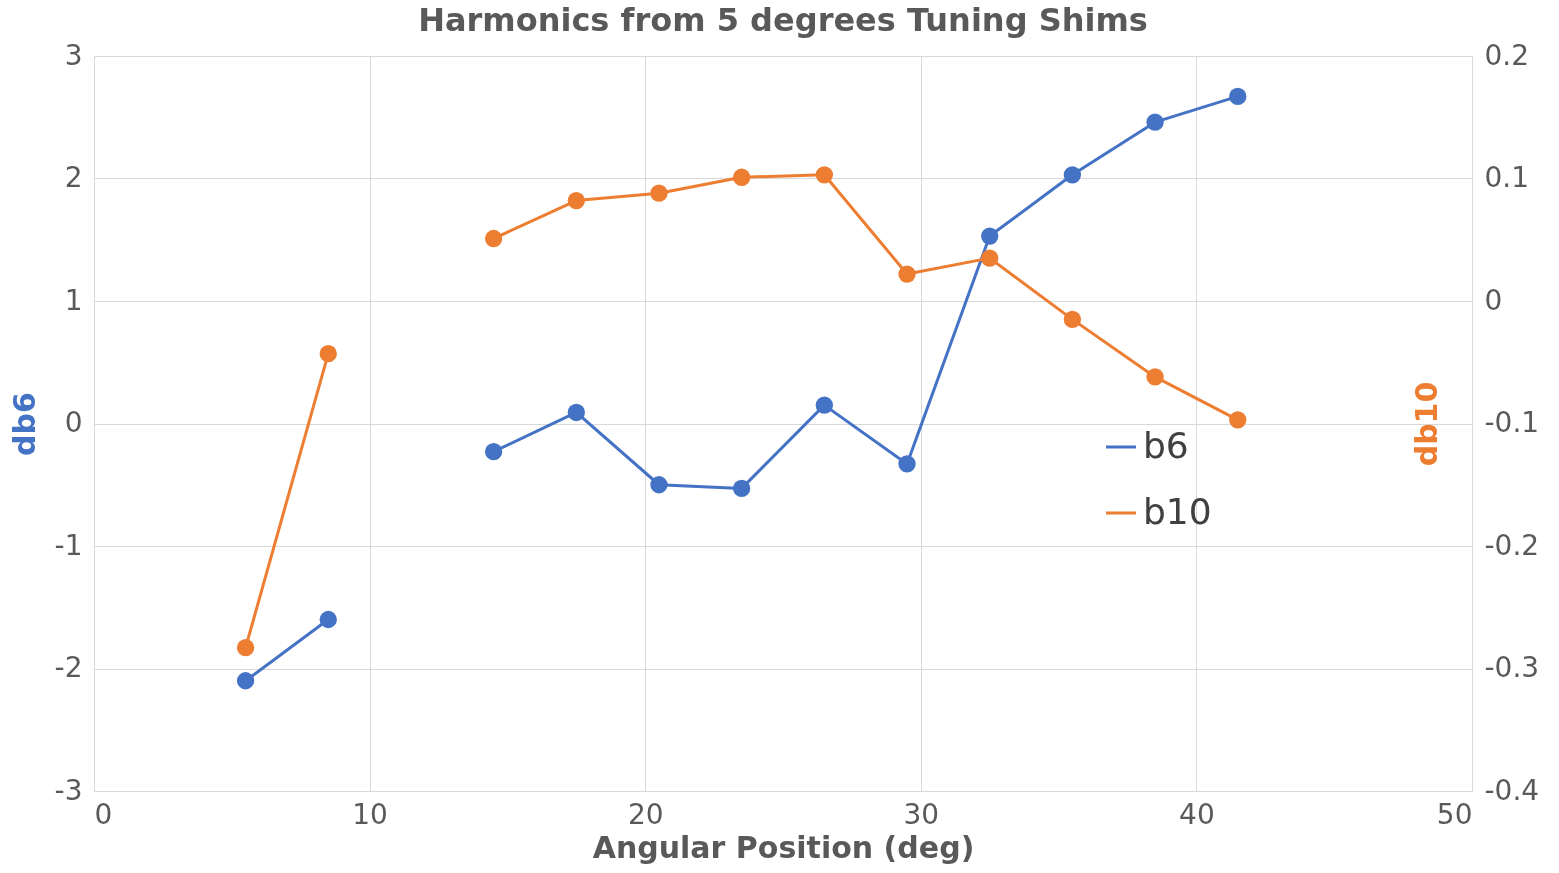 The image size is (1559, 873). I want to click on y-tick-label: 3, so click(73, 55).